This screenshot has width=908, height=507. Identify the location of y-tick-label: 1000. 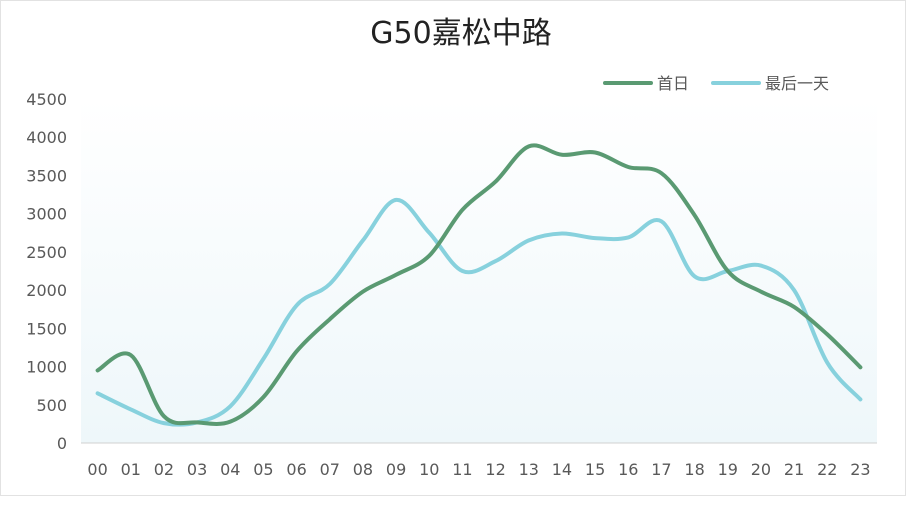
(46, 367).